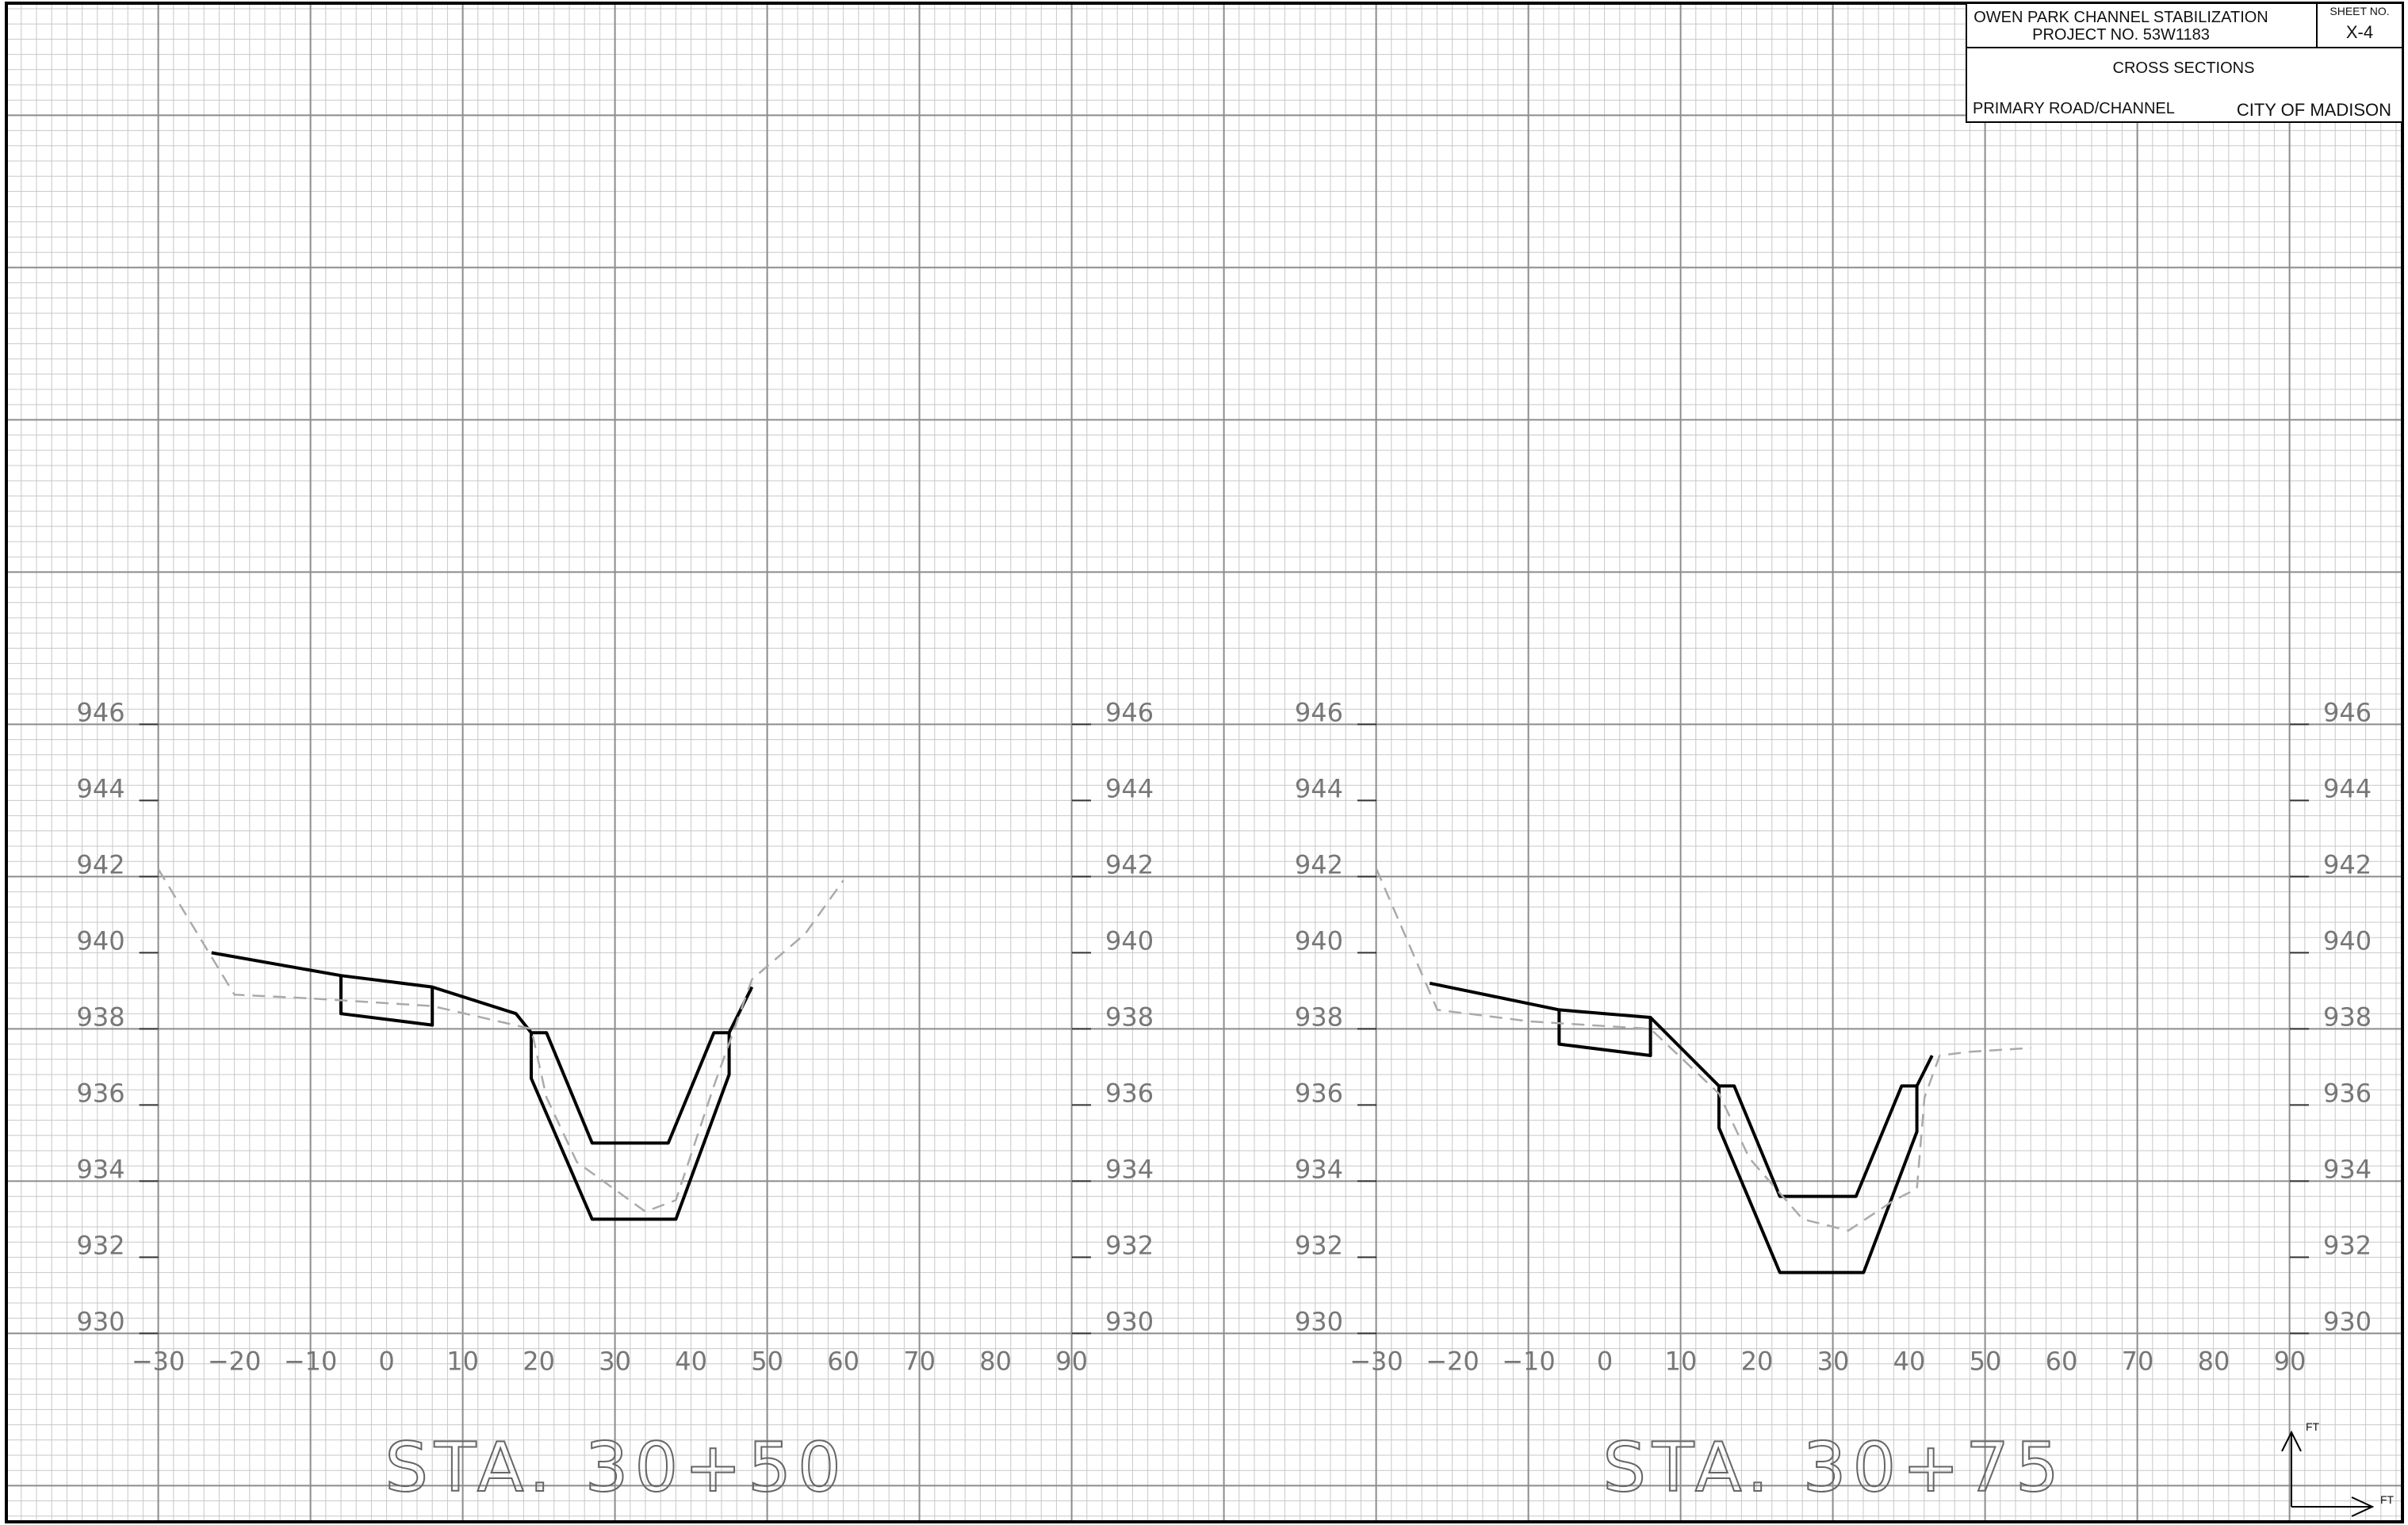 This screenshot has height=1525, width=2408. I want to click on title-block-frame, so click(2184, 62).